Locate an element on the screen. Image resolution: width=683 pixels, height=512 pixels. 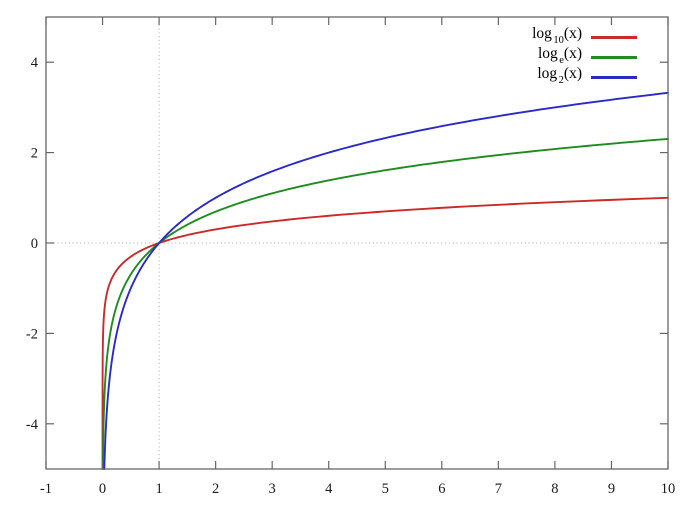
legend-item-log2: log 2(x) is located at coordinates (584, 75).